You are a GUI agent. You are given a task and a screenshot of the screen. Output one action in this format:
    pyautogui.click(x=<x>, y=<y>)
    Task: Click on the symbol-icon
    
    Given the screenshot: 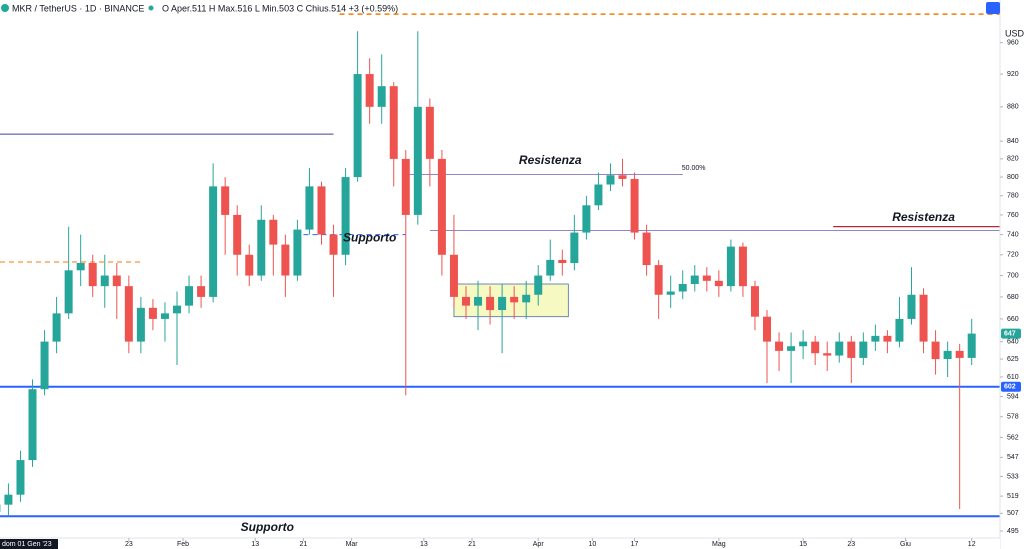 What is the action you would take?
    pyautogui.click(x=5, y=8)
    